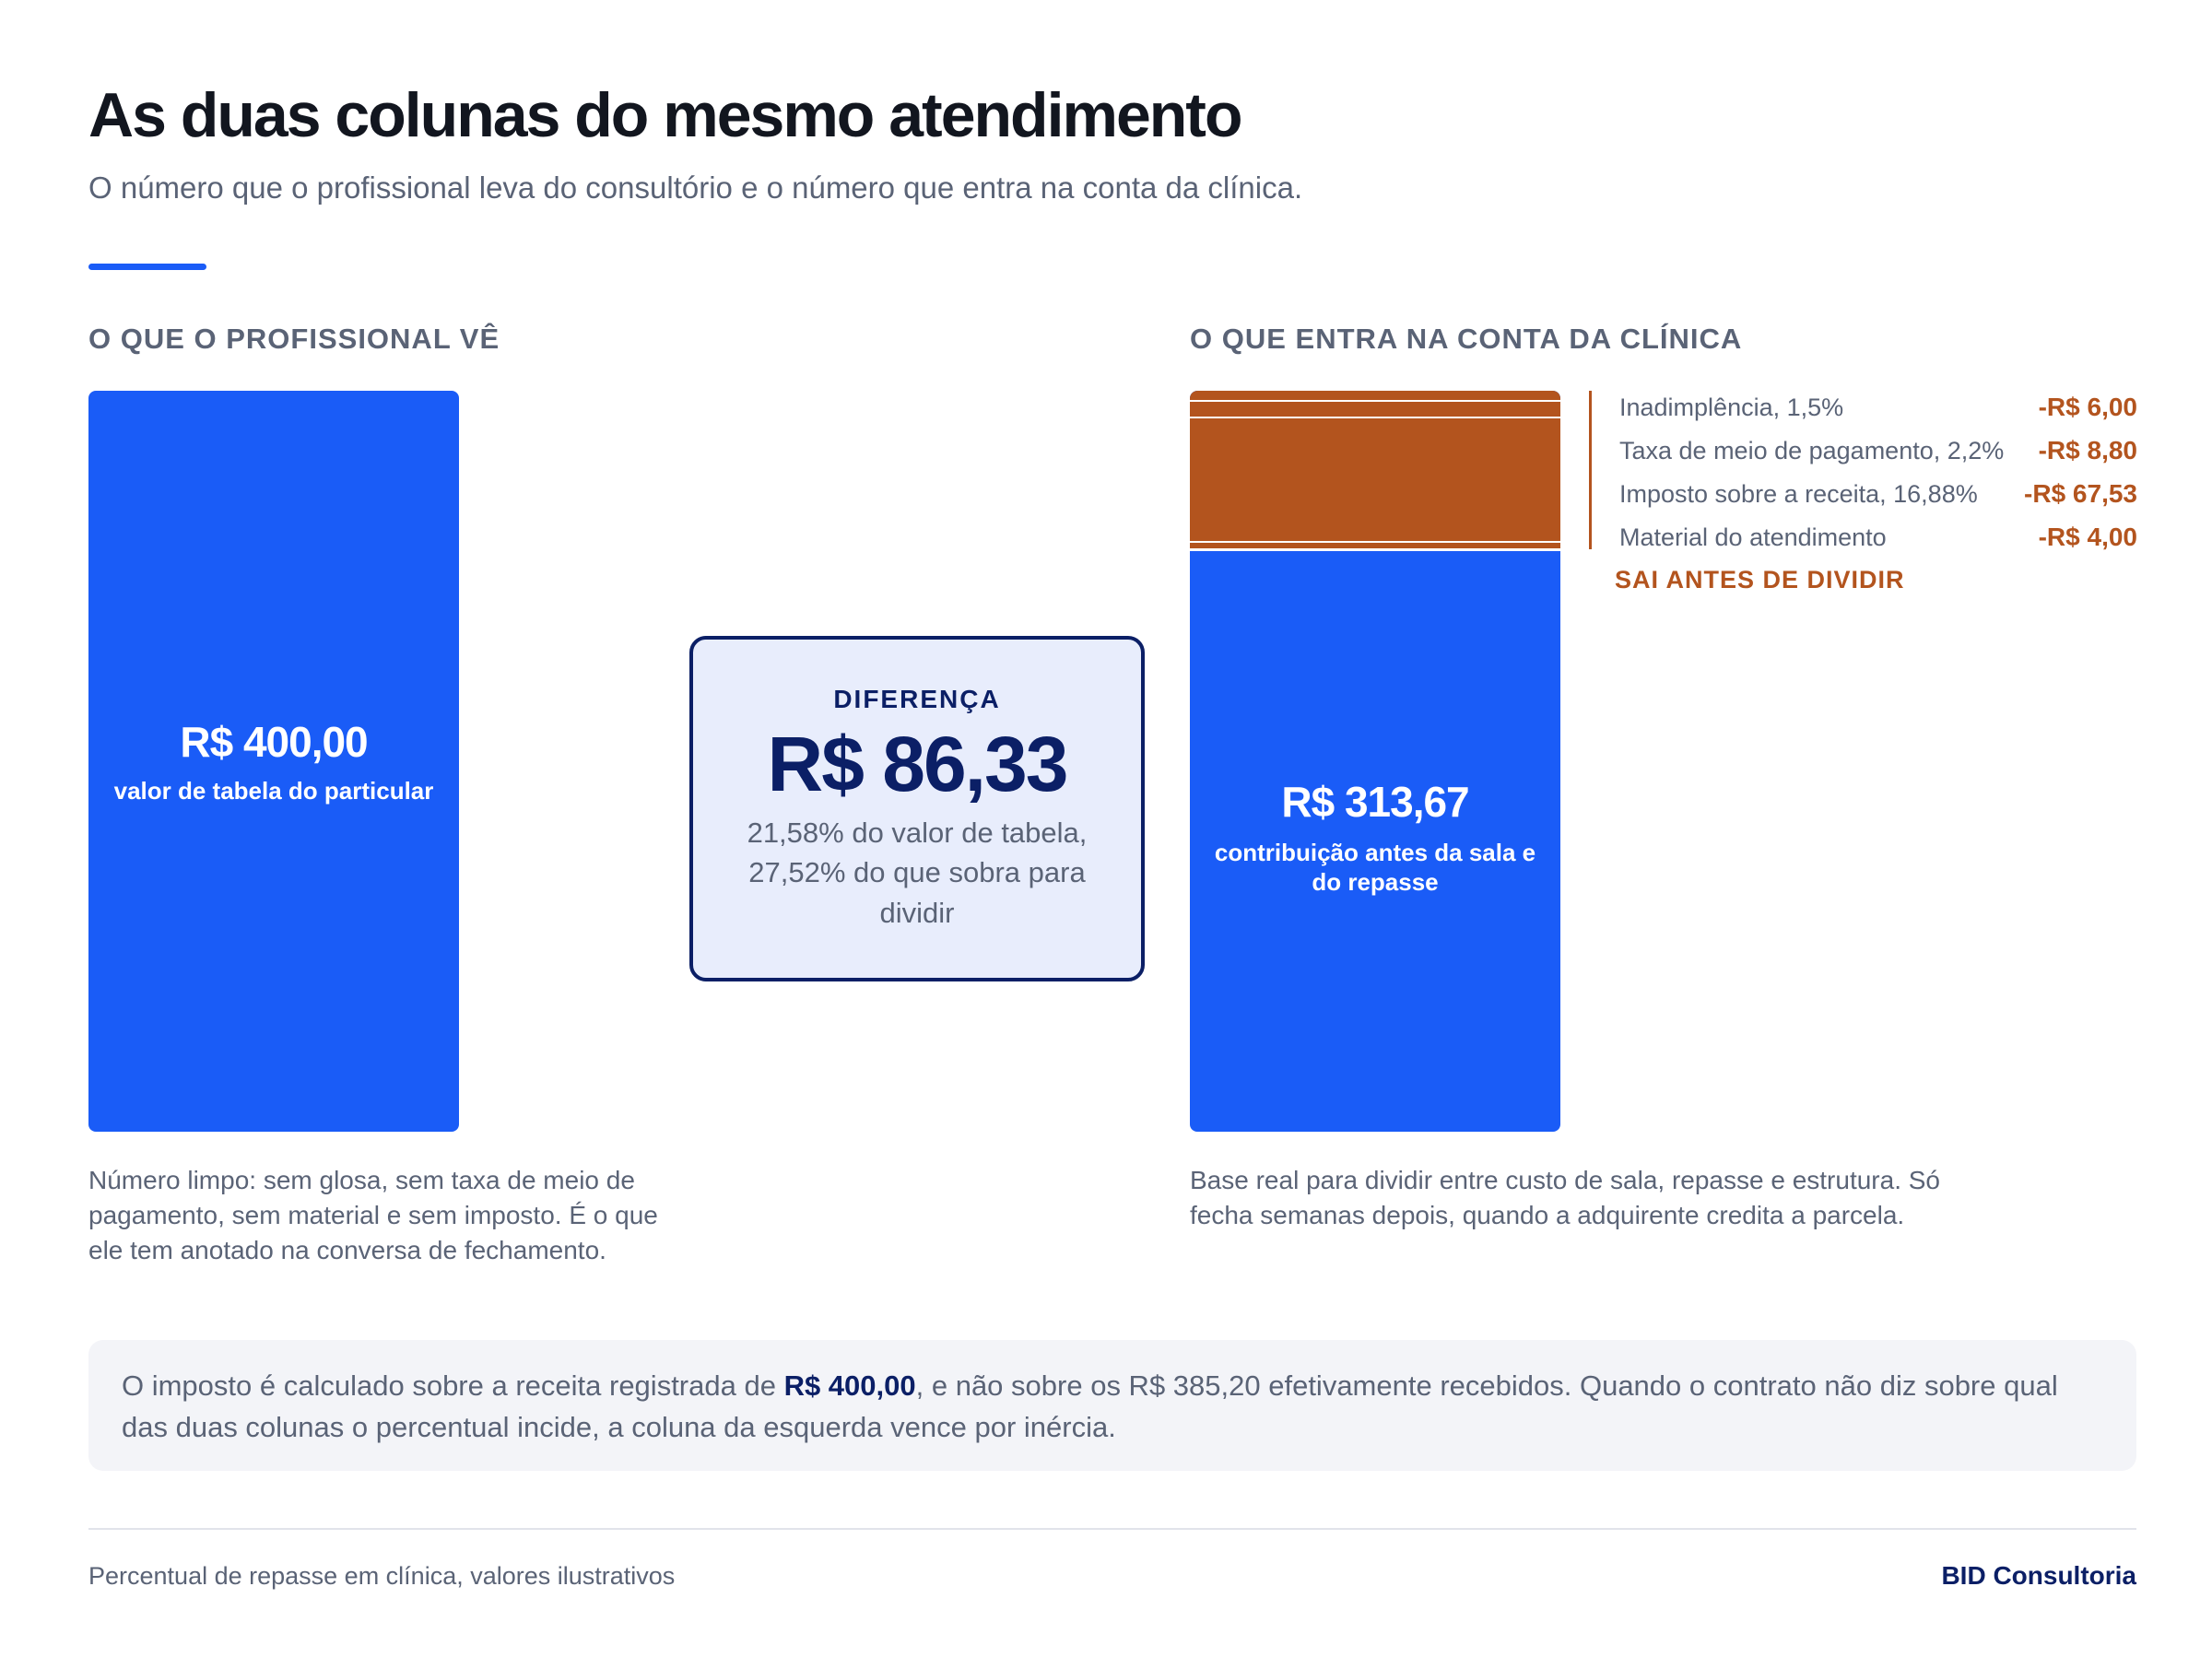 This screenshot has width=2212, height=1657. What do you see at coordinates (2087, 537) in the screenshot?
I see `deduction-amount: -R$ 4,00` at bounding box center [2087, 537].